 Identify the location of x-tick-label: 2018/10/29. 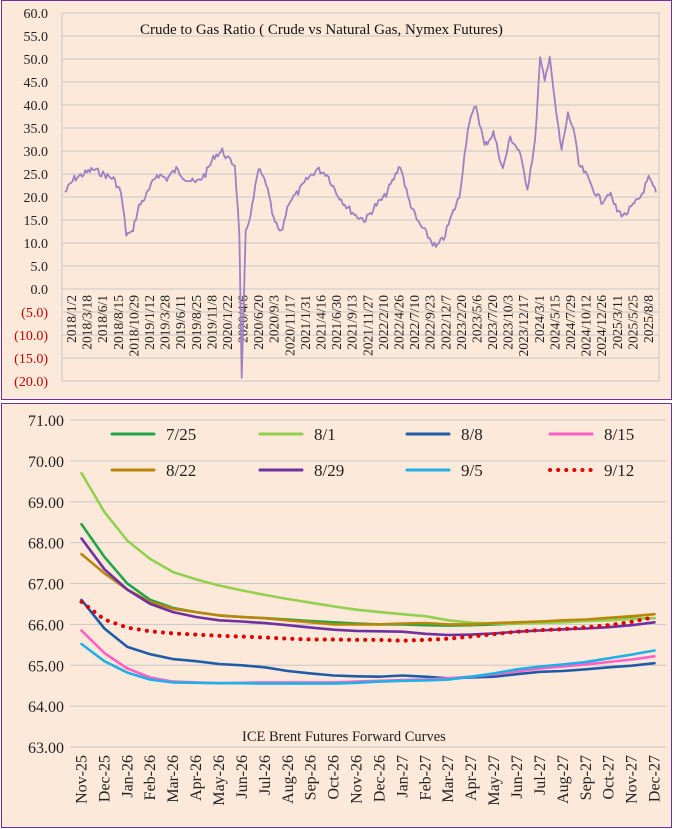
(133, 326).